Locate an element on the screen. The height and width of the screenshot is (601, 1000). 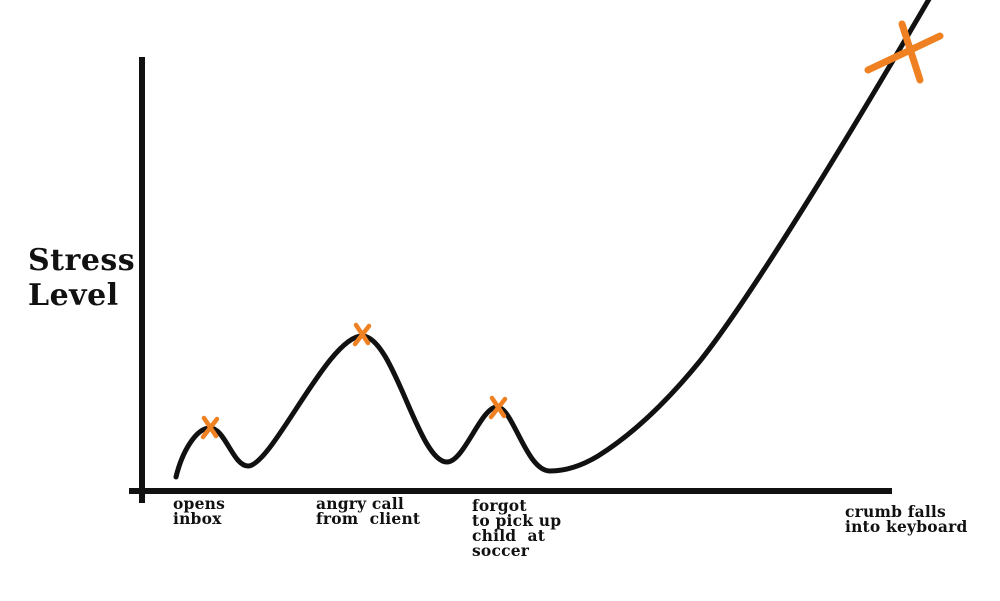
marker-forgot-child-x-icon is located at coordinates (498, 407).